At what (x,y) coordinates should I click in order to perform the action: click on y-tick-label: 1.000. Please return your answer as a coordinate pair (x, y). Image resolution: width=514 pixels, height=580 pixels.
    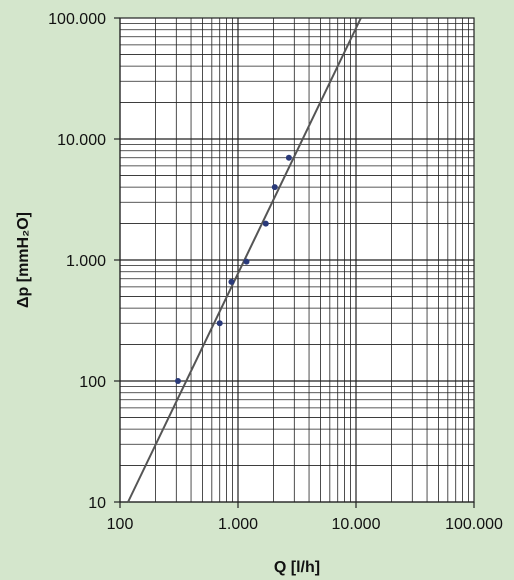
    Looking at the image, I should click on (86, 261).